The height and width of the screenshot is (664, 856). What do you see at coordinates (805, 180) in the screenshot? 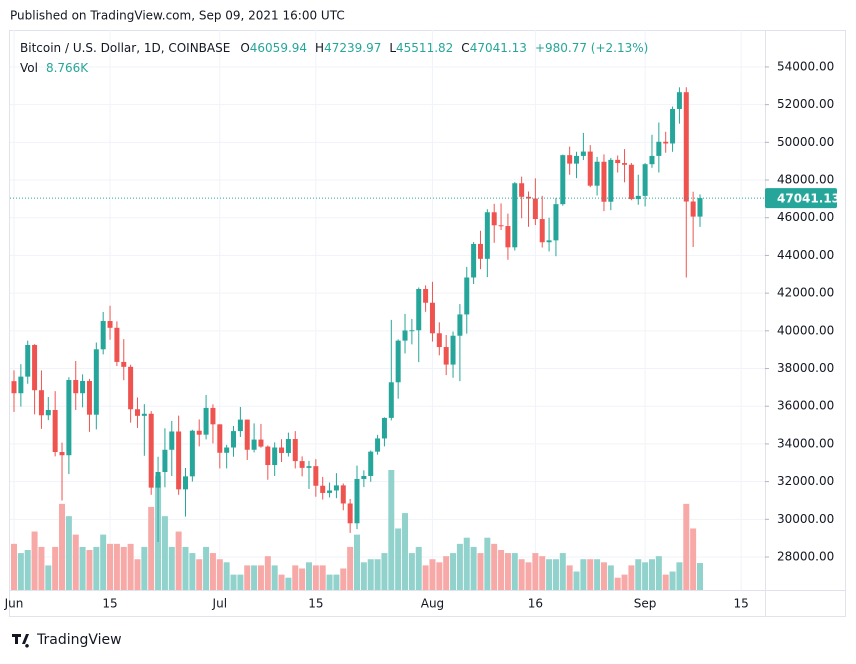
I see `y-tick-label: 48000.00` at bounding box center [805, 180].